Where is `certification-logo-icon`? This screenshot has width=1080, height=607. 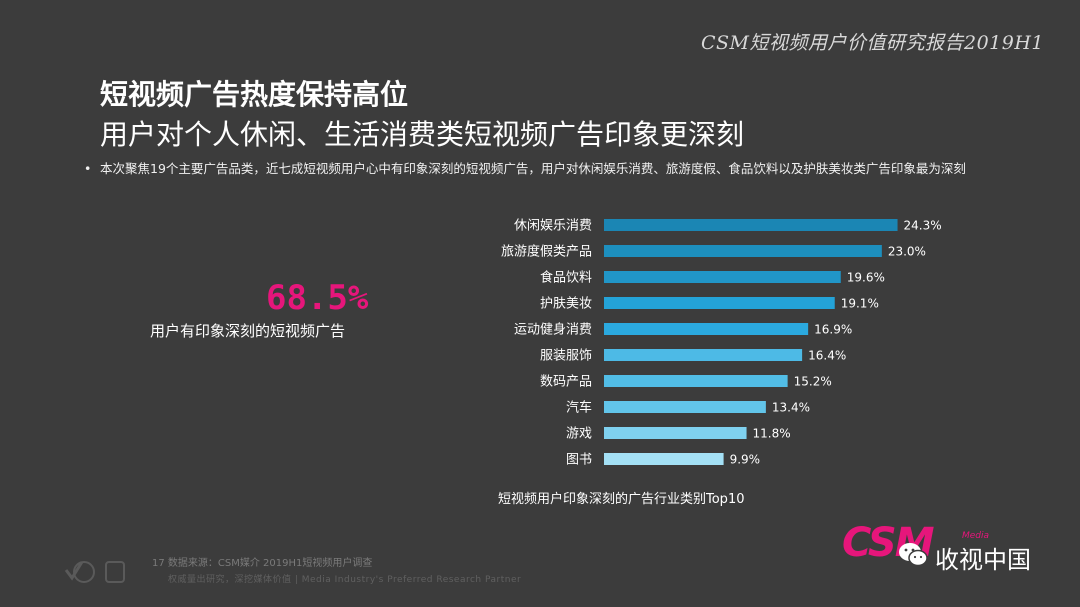
certification-logo-icon is located at coordinates (94, 572).